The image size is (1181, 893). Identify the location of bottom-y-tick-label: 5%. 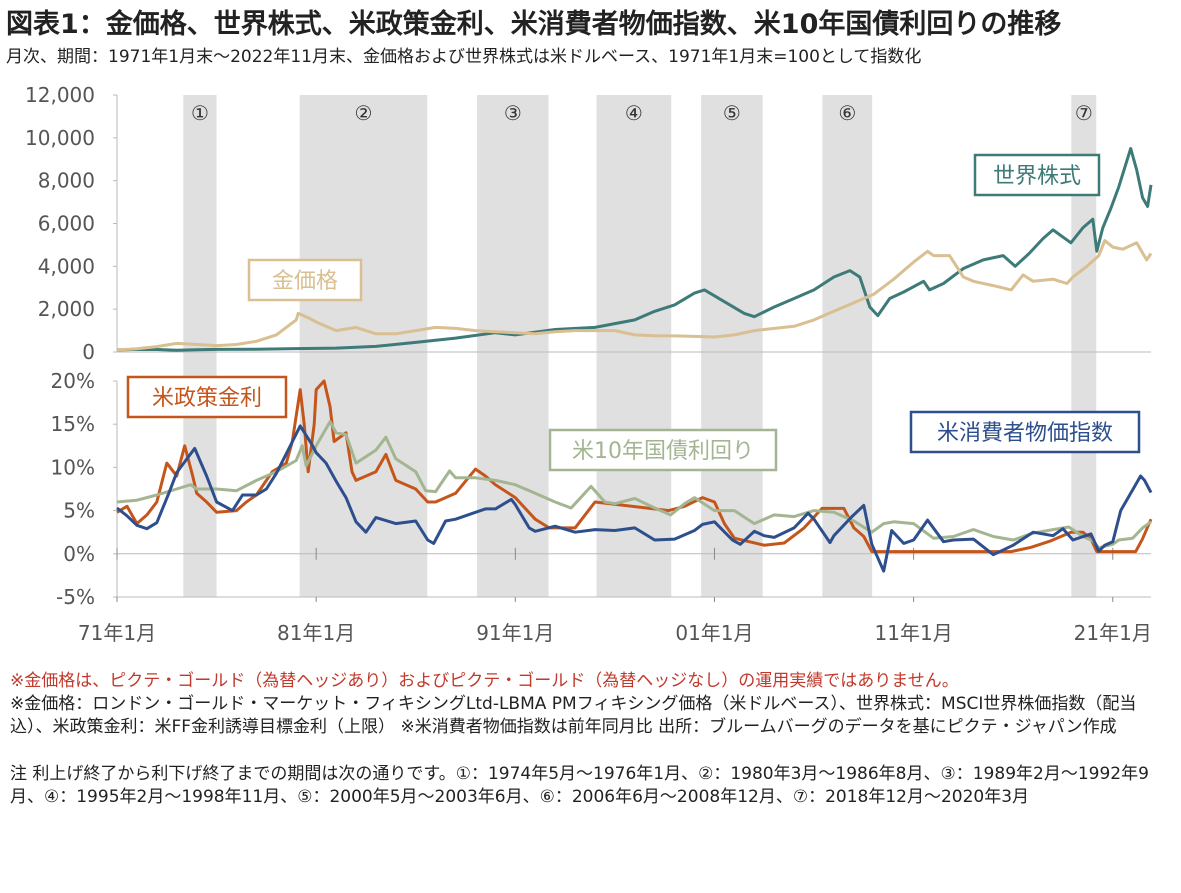
(79, 511).